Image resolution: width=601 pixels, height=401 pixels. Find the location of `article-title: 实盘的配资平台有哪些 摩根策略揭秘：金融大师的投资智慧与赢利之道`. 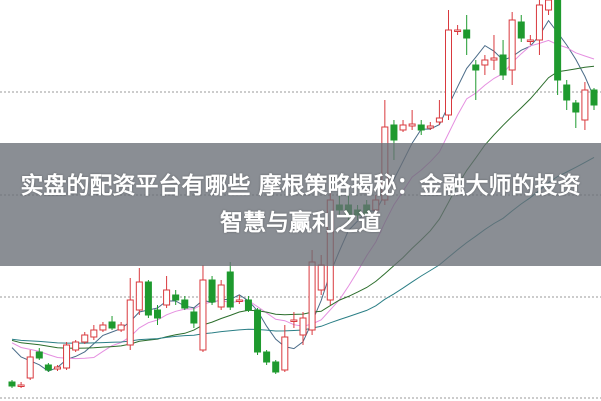

article-title: 实盘的配资平台有哪些 摩根策略揭秘：金融大师的投资智慧与赢利之道 is located at coordinates (300, 204).